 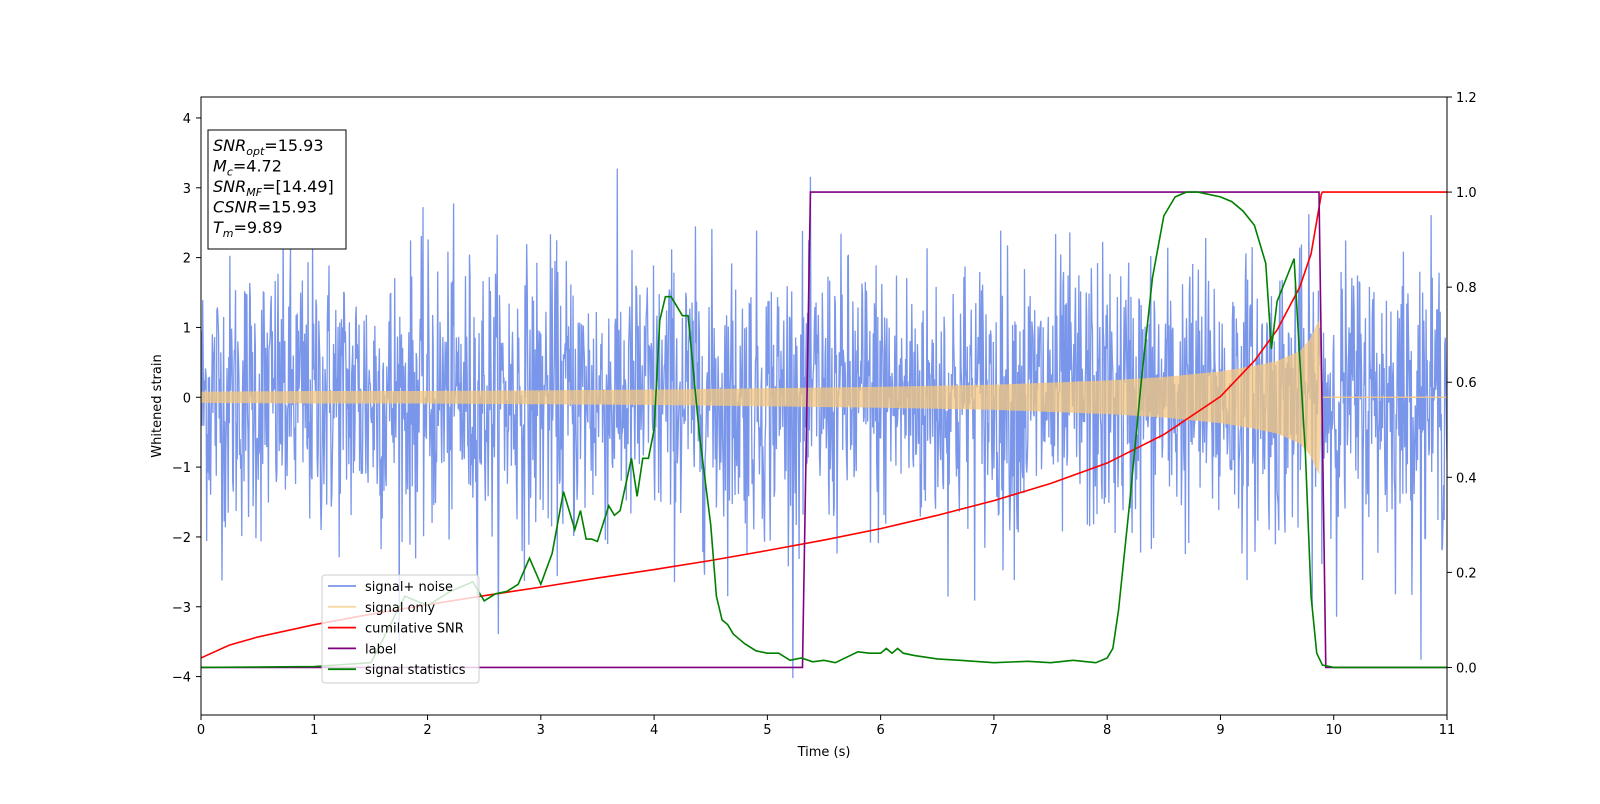 What do you see at coordinates (265, 207) in the screenshot?
I see `annotation-line: CSNR=15.93` at bounding box center [265, 207].